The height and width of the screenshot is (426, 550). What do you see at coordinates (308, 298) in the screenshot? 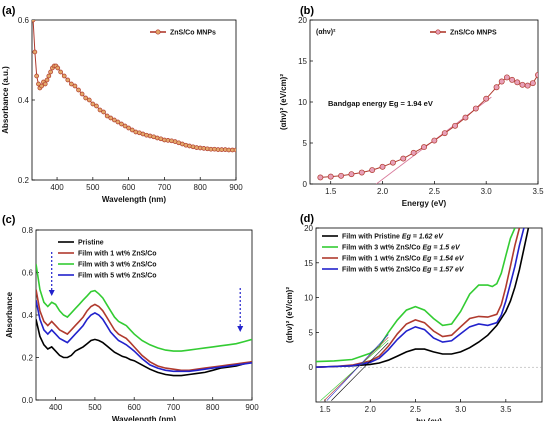
I see `y-tick-label: 10` at bounding box center [308, 298].